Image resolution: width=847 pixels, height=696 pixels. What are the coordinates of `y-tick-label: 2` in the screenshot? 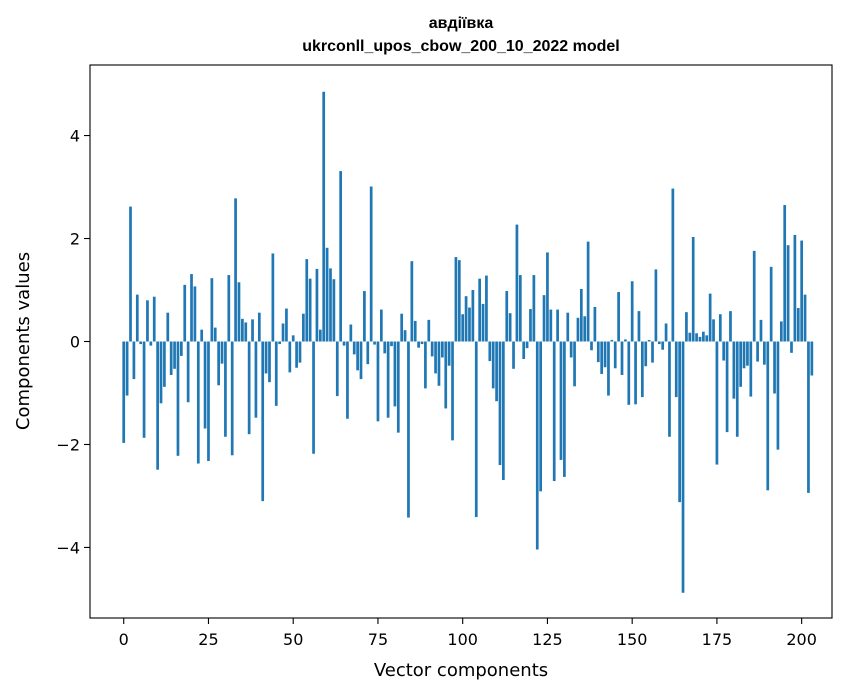 It's located at (75, 239).